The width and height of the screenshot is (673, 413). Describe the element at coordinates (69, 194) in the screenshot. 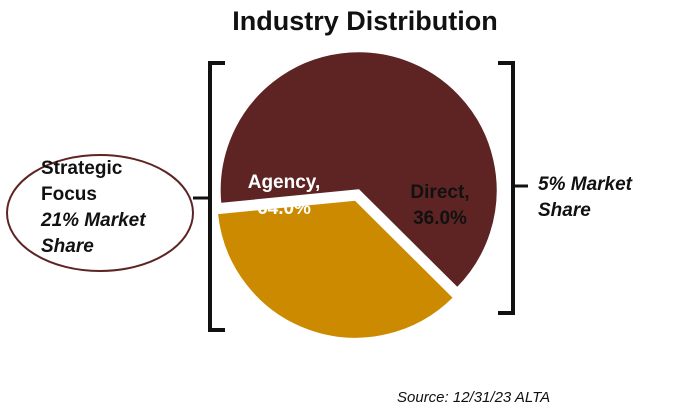

I see `strategic-line-2: Focus` at that location.